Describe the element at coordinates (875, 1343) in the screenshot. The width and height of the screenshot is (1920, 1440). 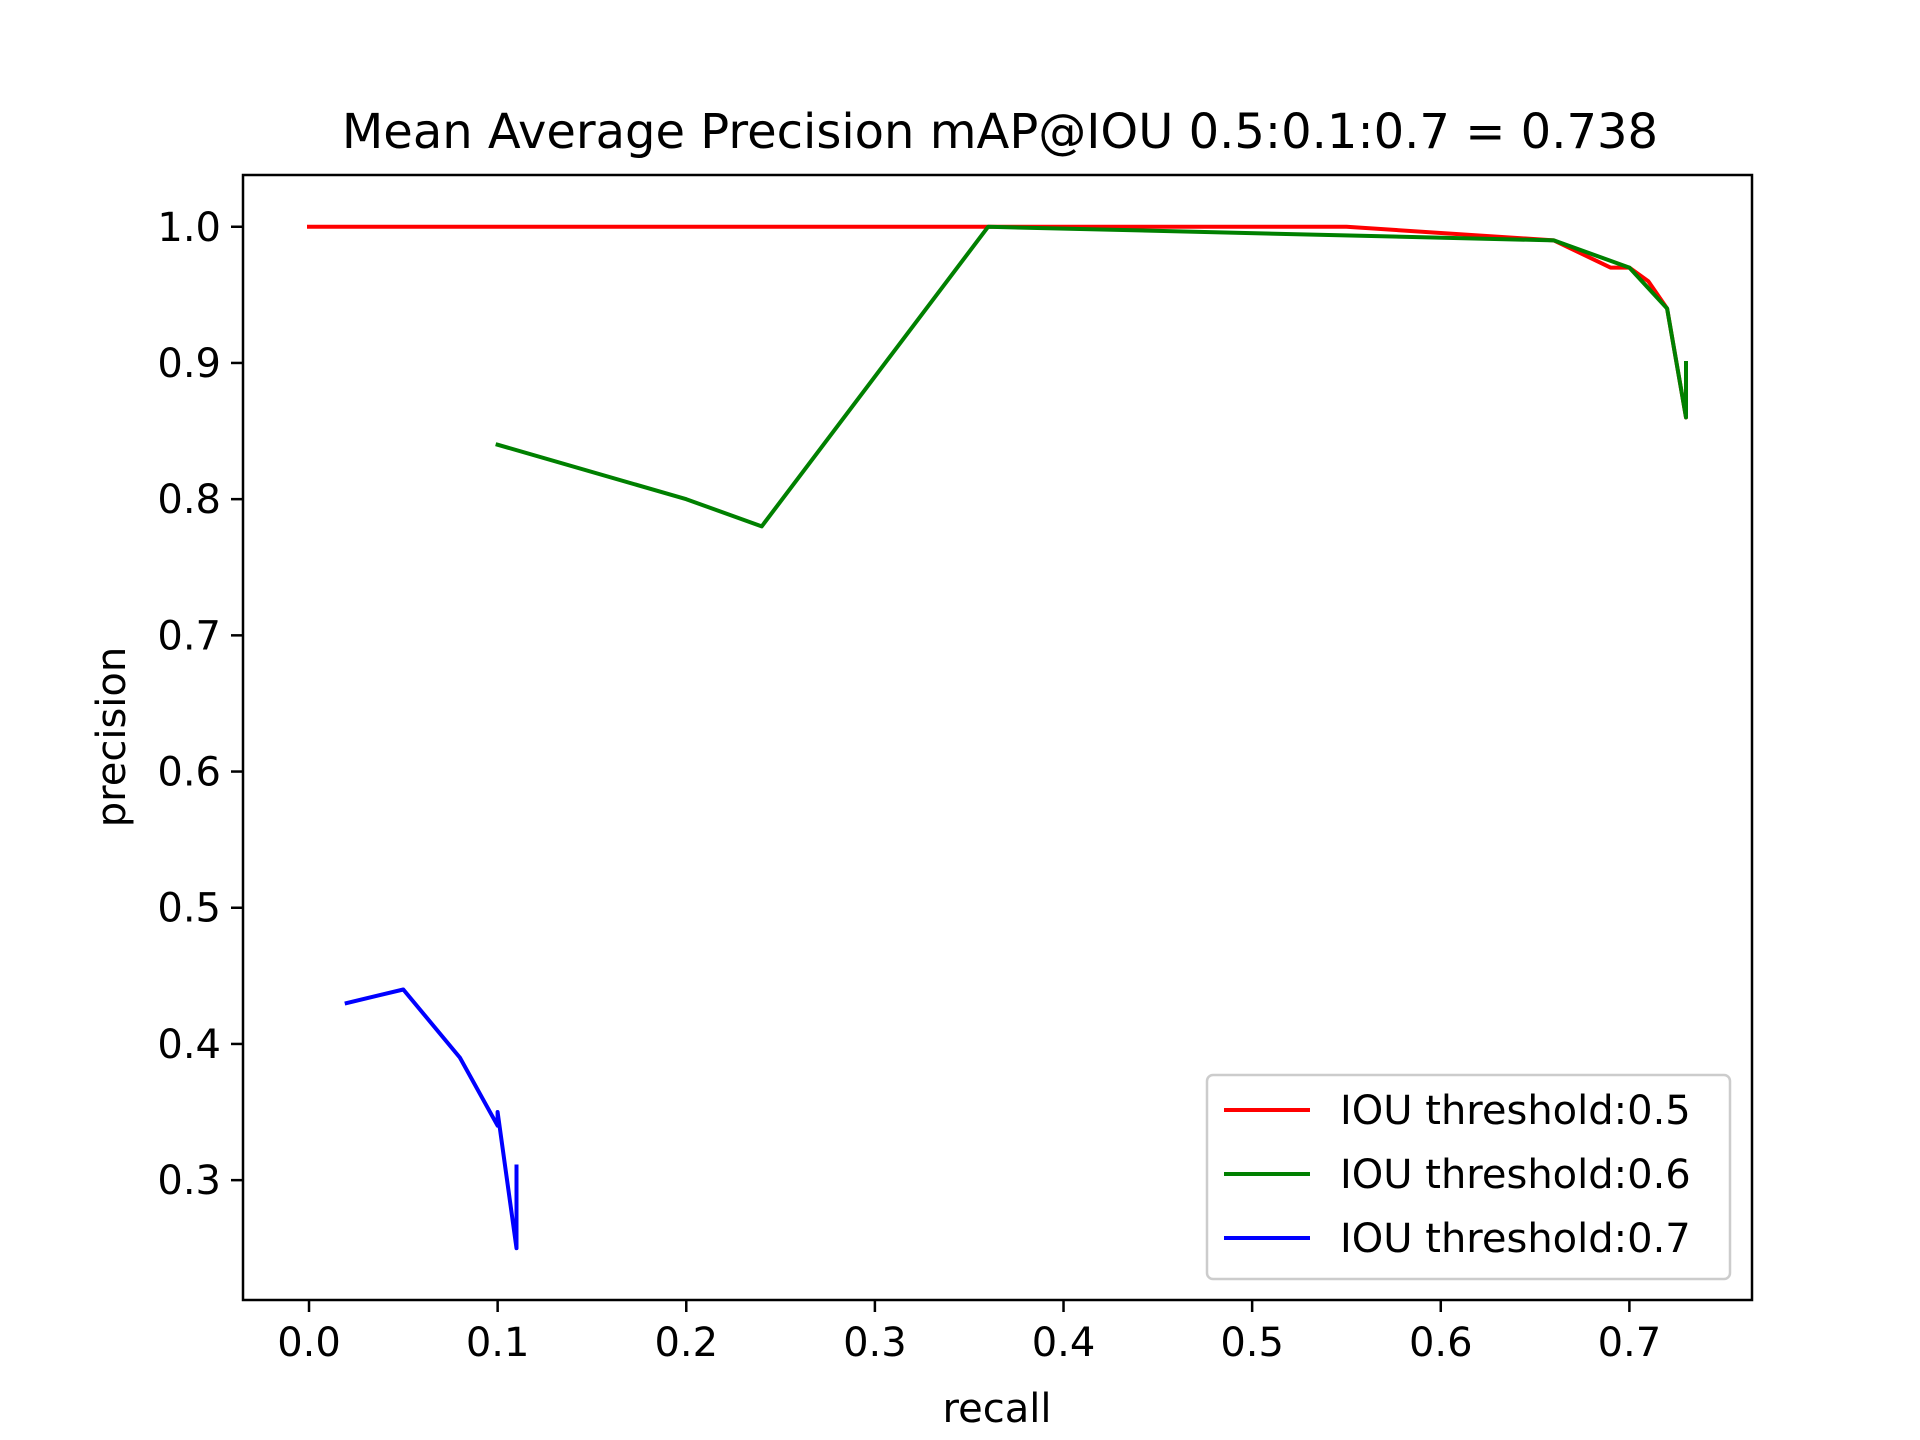
I see `x-tick-label: 0.3` at that location.